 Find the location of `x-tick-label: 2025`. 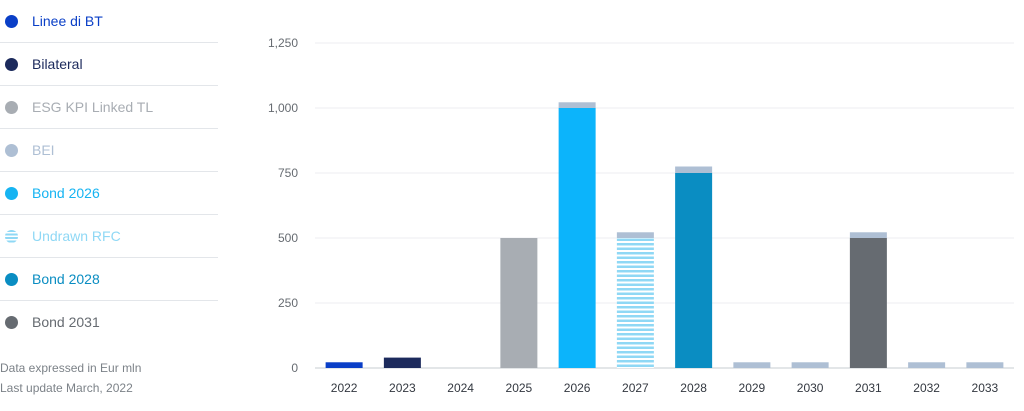

x-tick-label: 2025 is located at coordinates (519, 388).